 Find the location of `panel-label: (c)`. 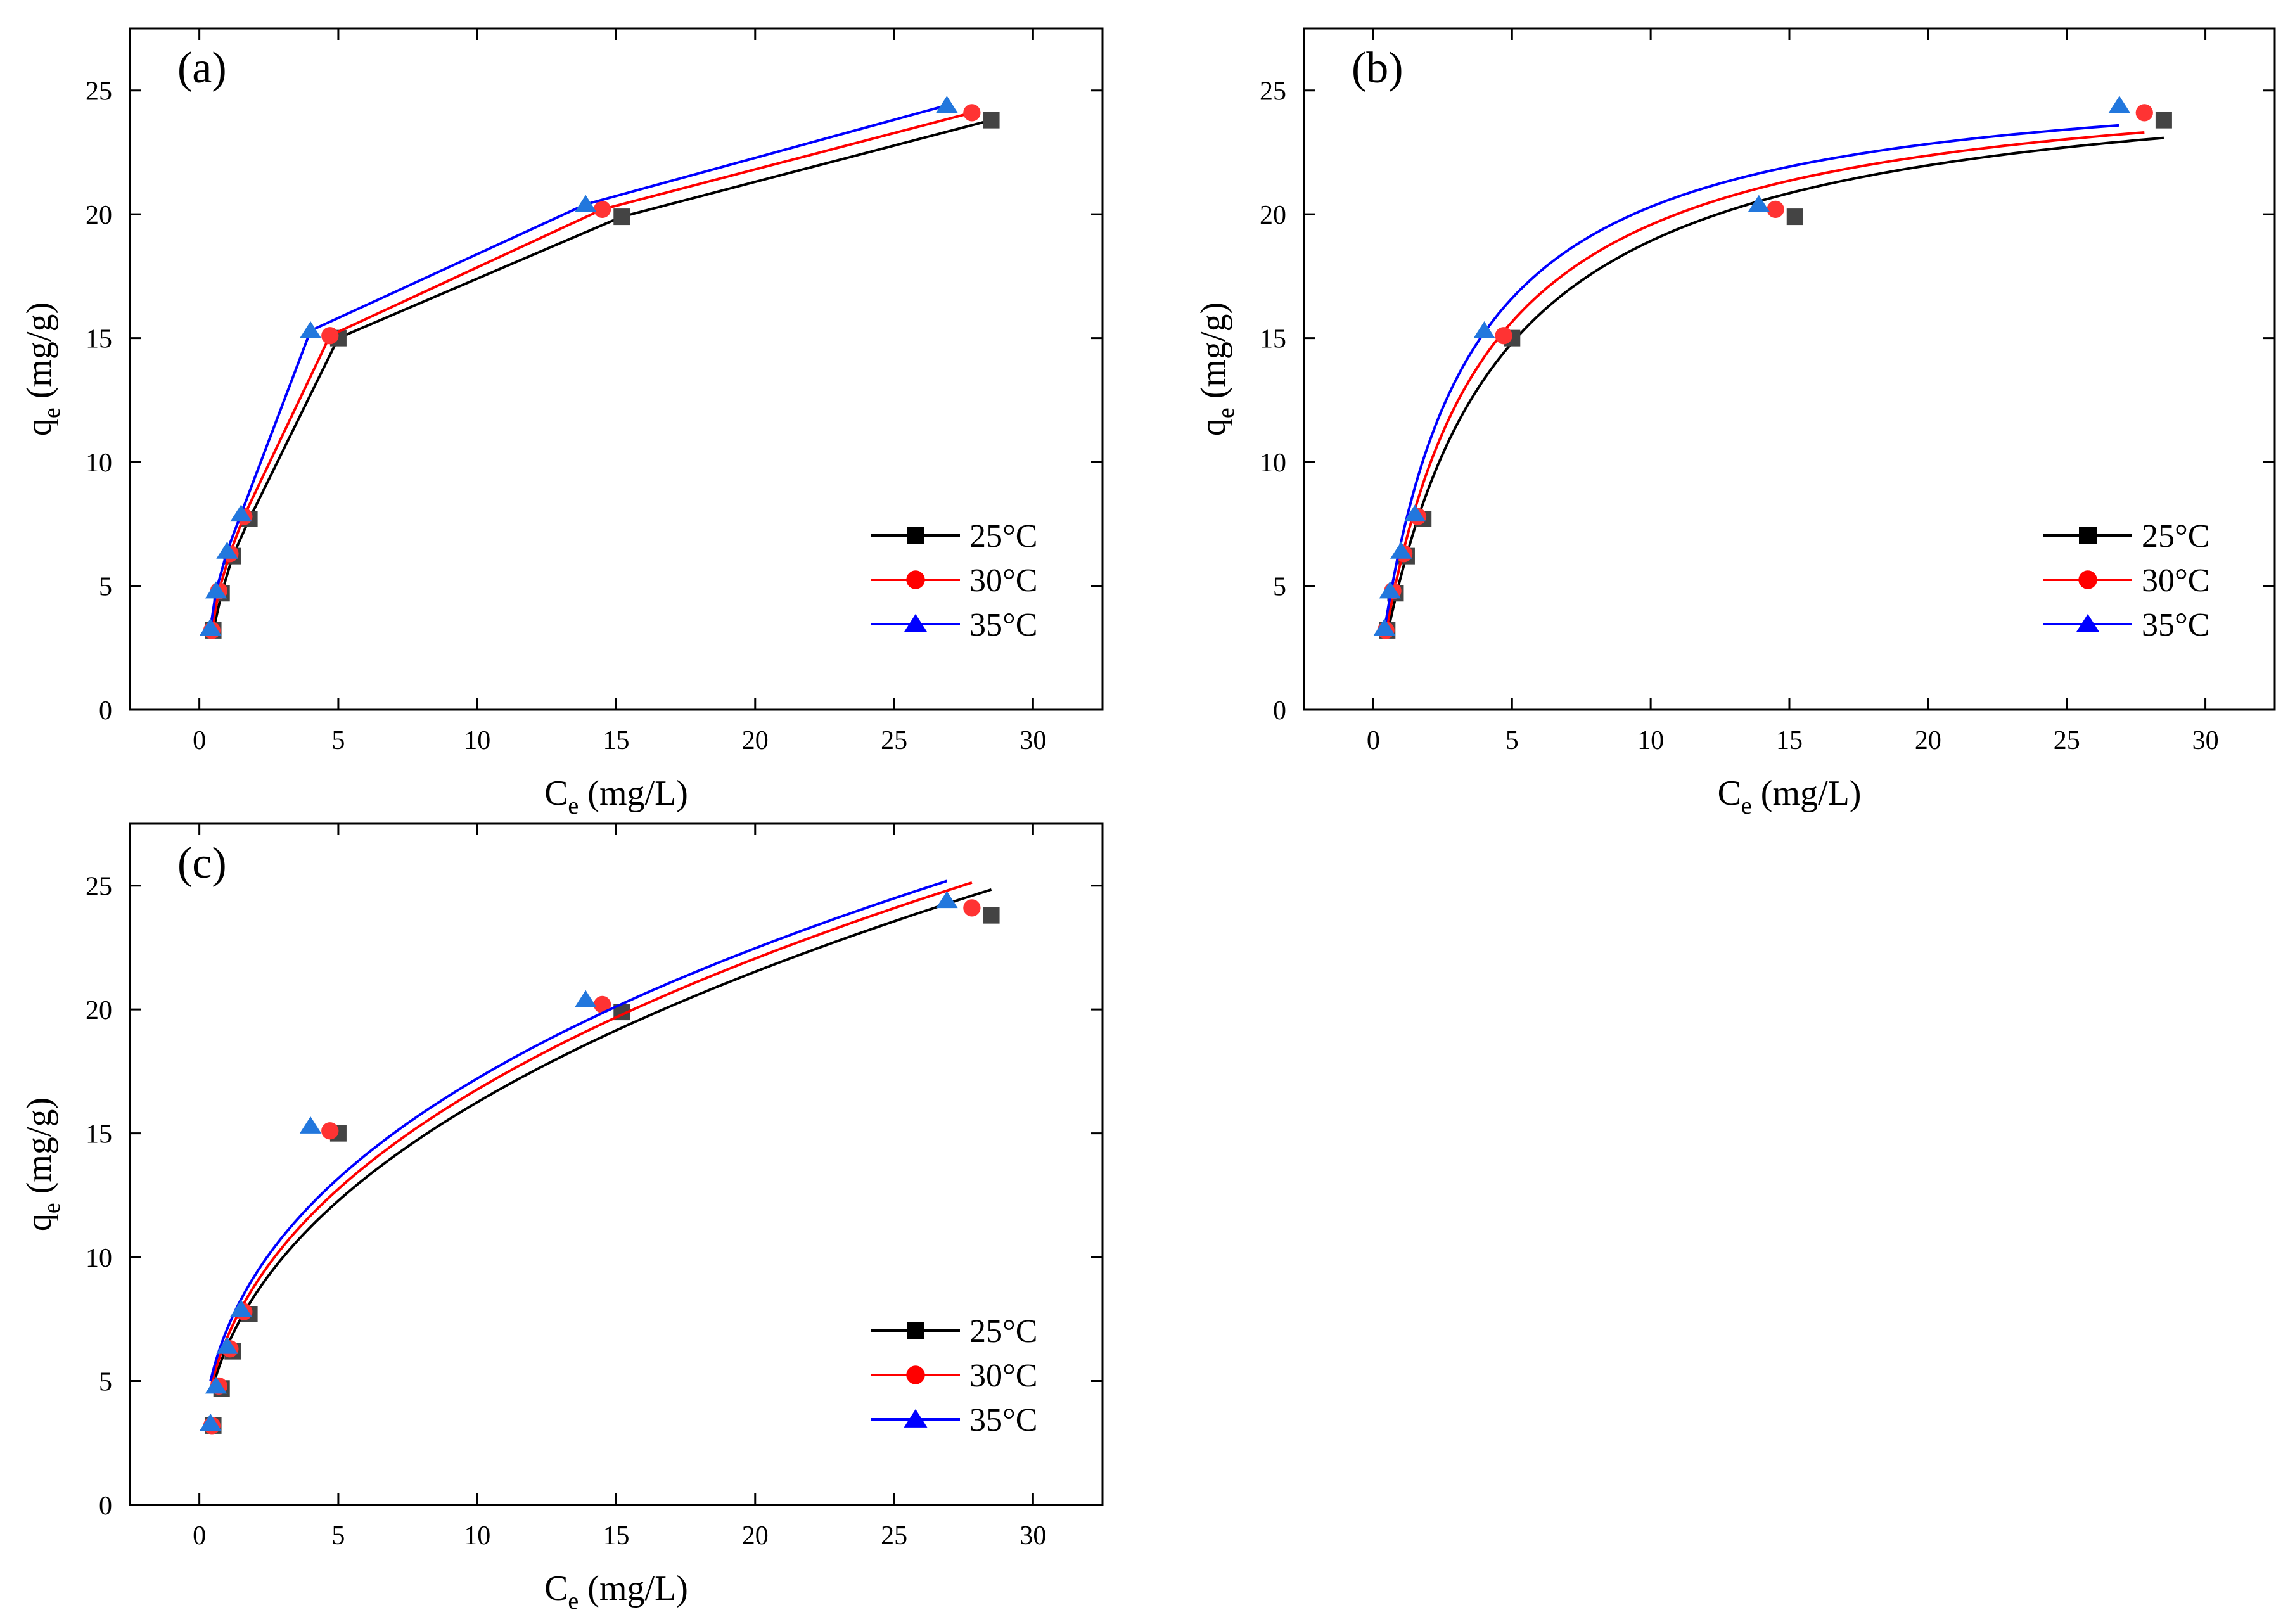

panel-label: (c) is located at coordinates (202, 863).